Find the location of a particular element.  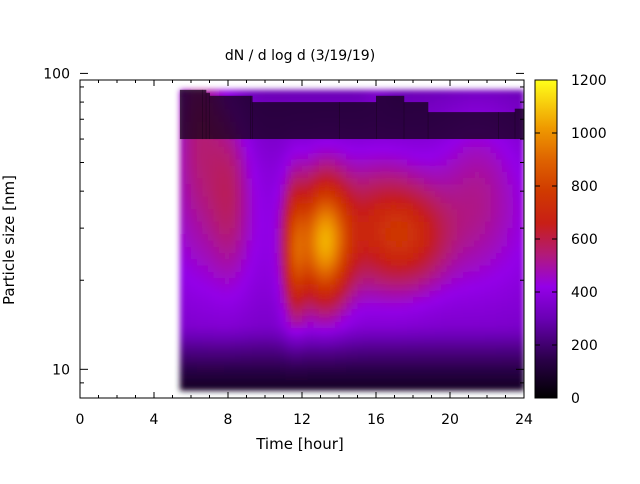

colorbar-tick-label: 400 is located at coordinates (584, 293).